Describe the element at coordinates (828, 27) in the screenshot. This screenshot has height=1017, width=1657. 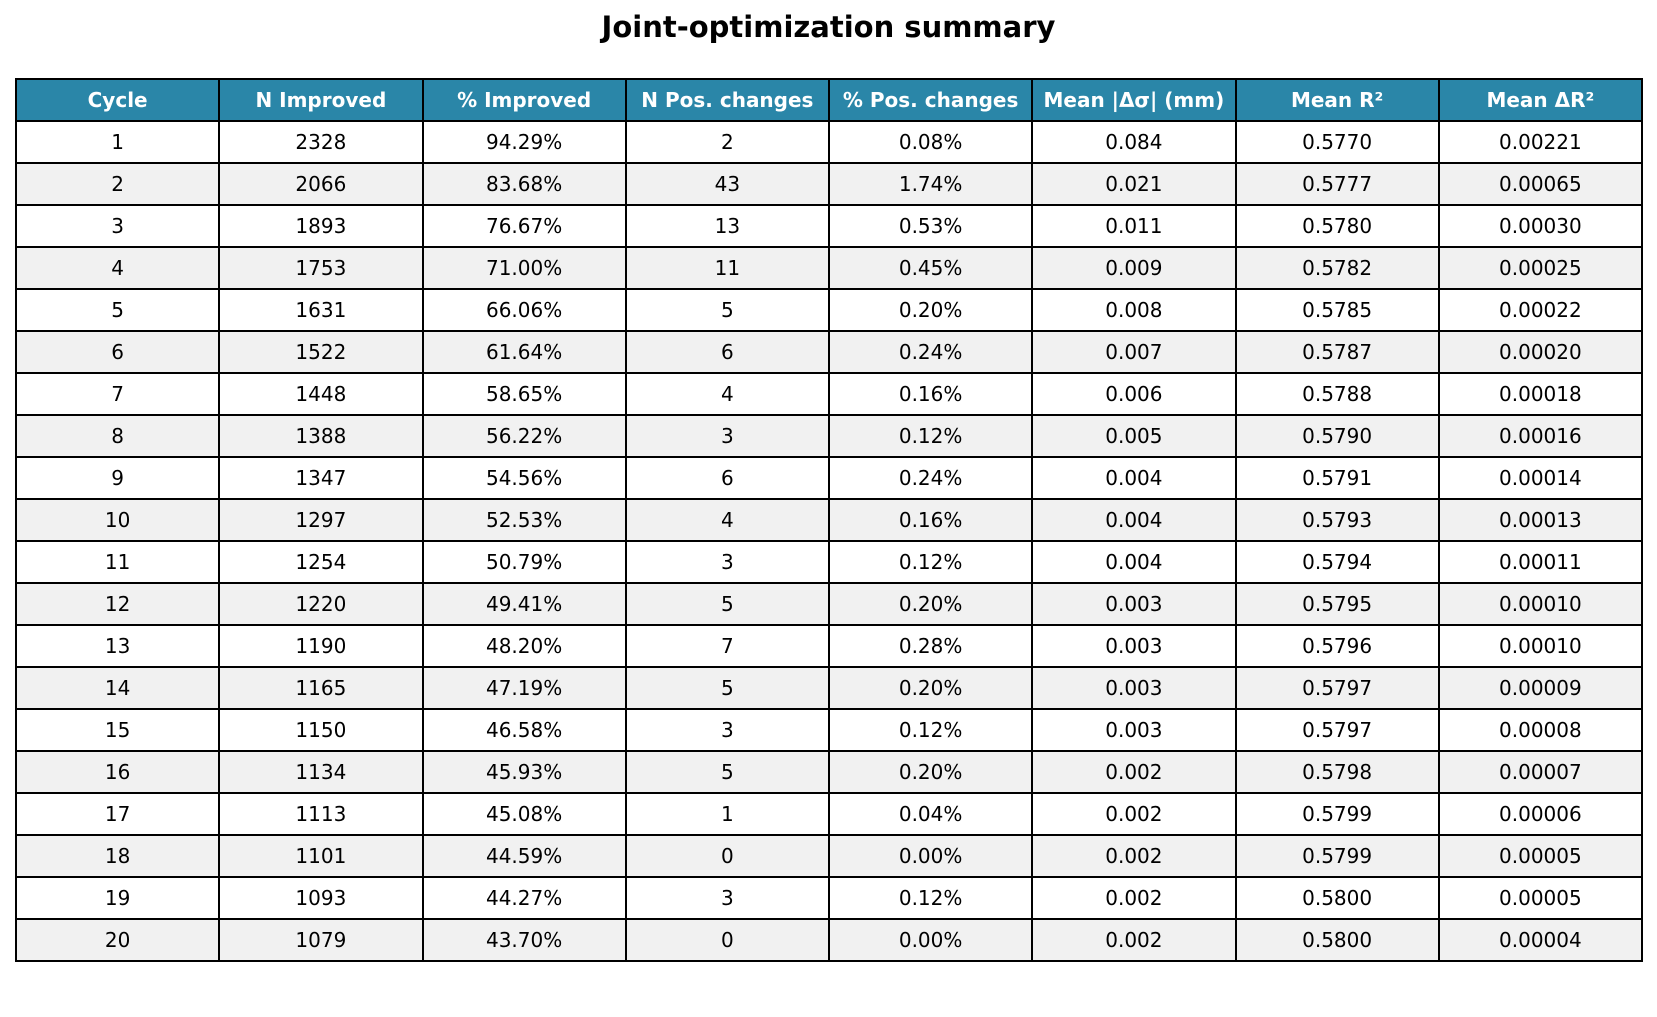
I see `page-title: Joint-optimization summary` at that location.